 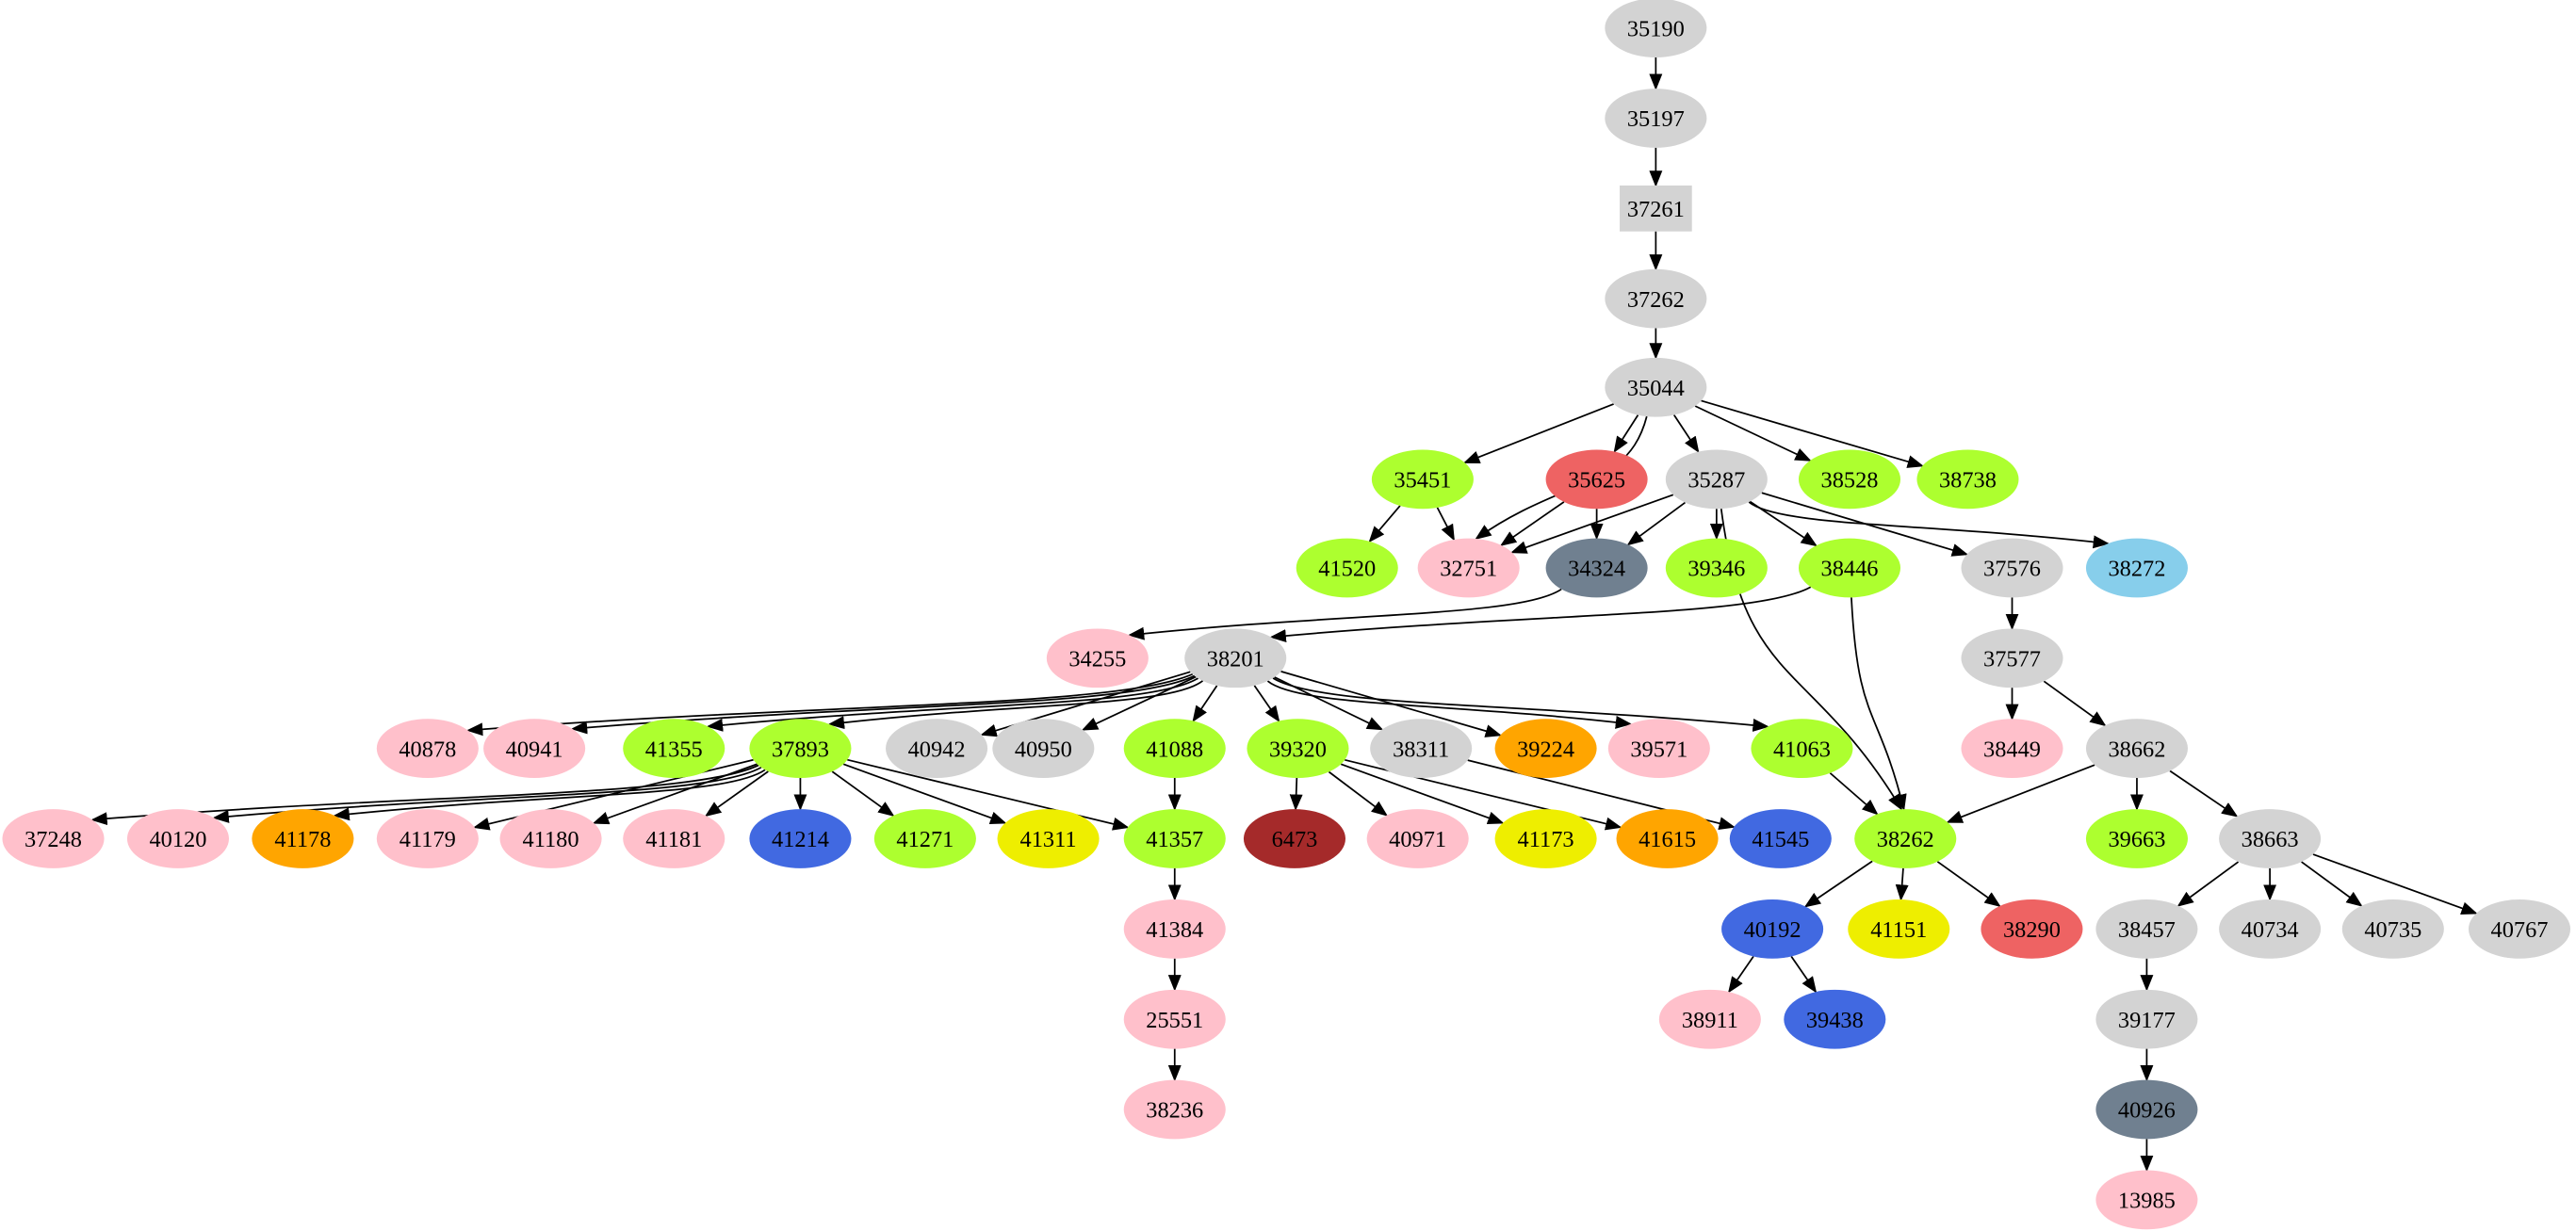 I want to click on node-41180: 41180, so click(x=550, y=838).